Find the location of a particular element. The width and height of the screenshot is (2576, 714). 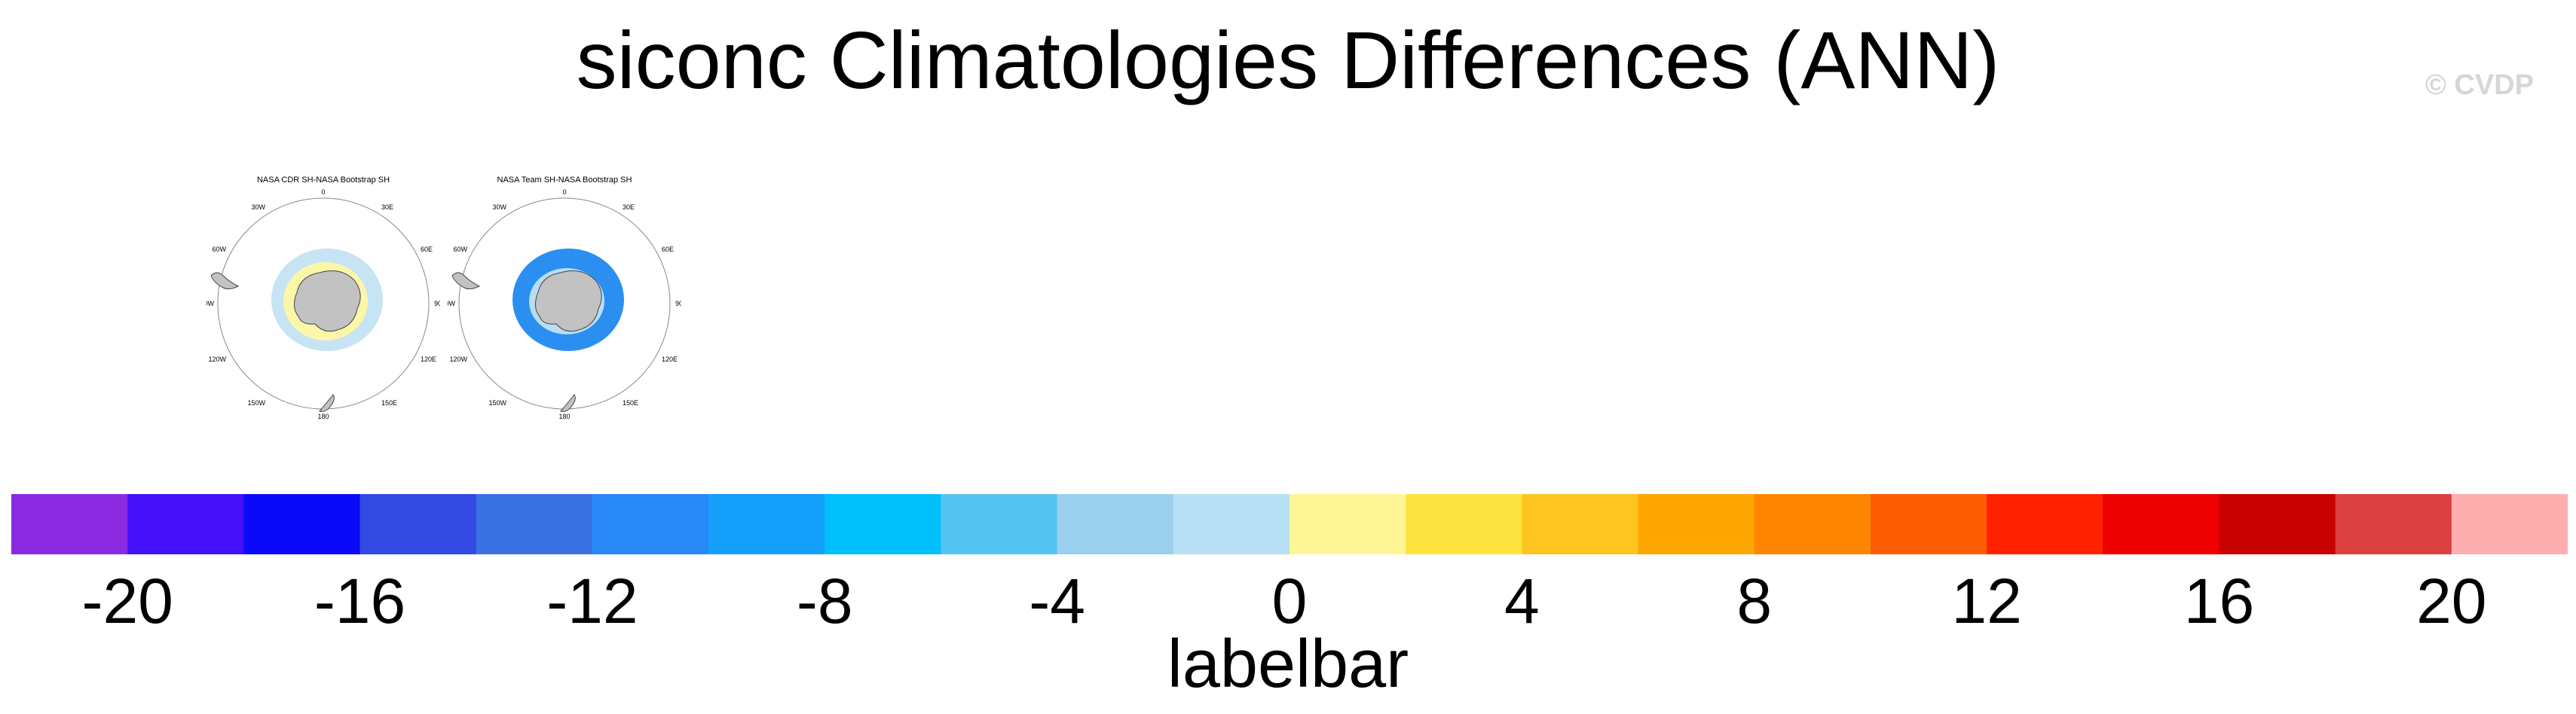

colorbar-tick-label: 12 is located at coordinates (1987, 601).